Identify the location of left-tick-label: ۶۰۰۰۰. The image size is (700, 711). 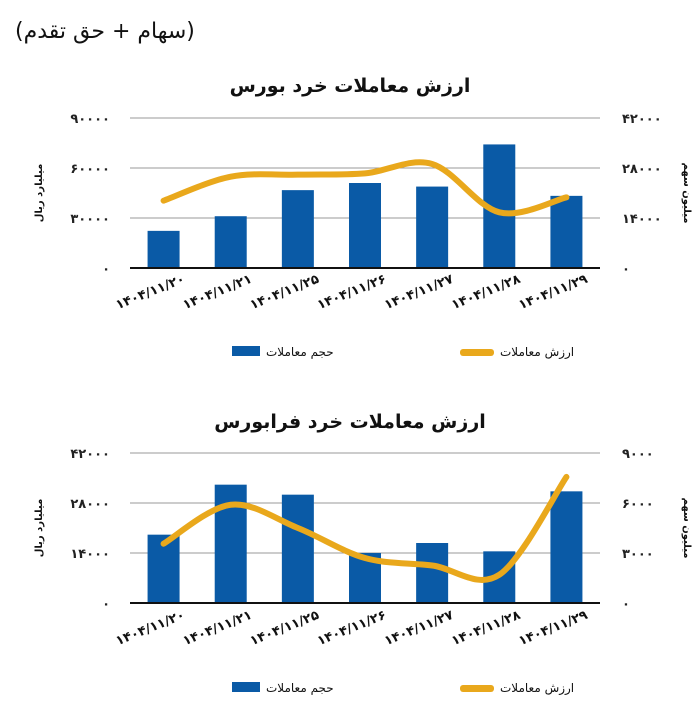
(90, 169).